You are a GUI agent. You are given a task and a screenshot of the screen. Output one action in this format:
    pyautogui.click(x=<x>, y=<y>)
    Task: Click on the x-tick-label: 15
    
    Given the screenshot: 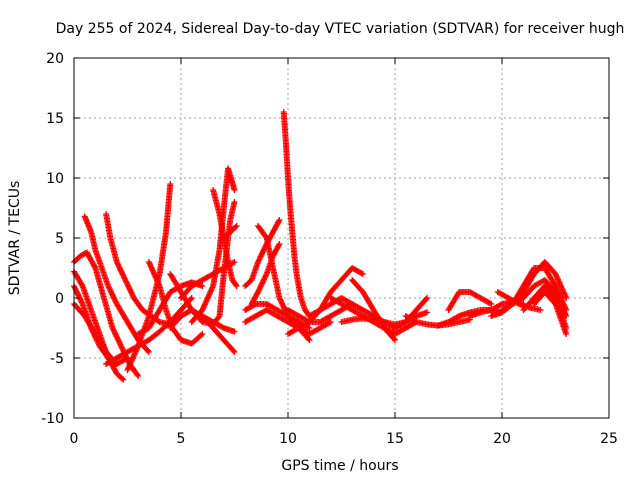 What is the action you would take?
    pyautogui.click(x=395, y=439)
    